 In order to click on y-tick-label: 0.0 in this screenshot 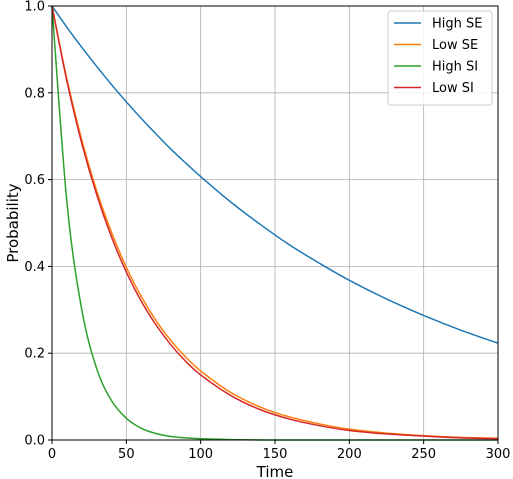, I will do `click(34, 441)`.